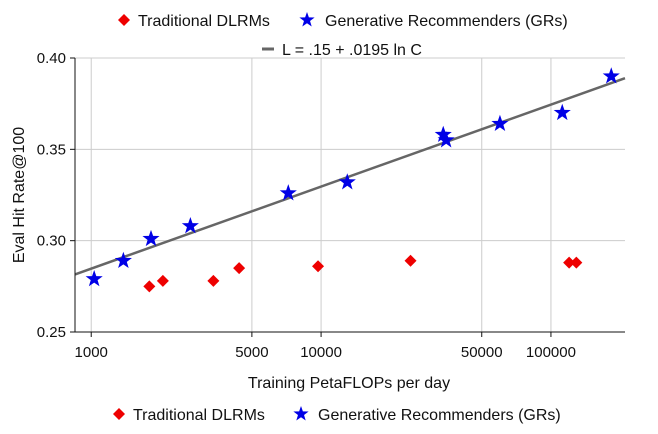 The width and height of the screenshot is (658, 434). What do you see at coordinates (349, 383) in the screenshot?
I see `x-axis-label: Training PetaFLOPs per day` at bounding box center [349, 383].